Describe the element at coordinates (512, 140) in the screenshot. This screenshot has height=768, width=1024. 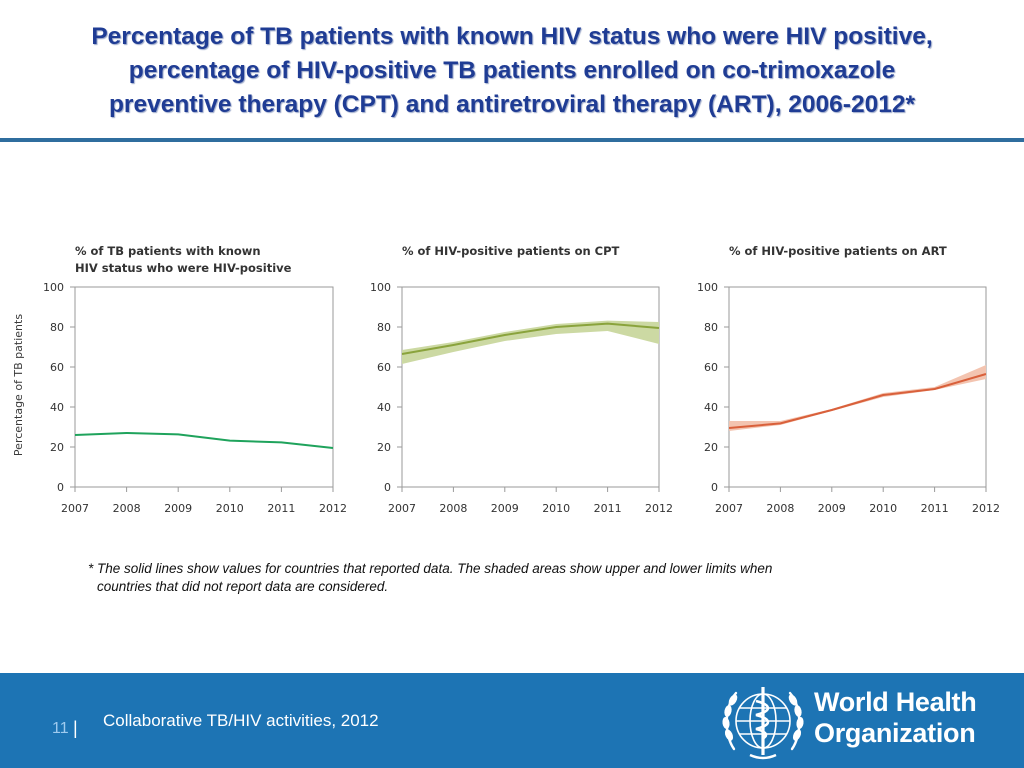
I see `title-divider` at that location.